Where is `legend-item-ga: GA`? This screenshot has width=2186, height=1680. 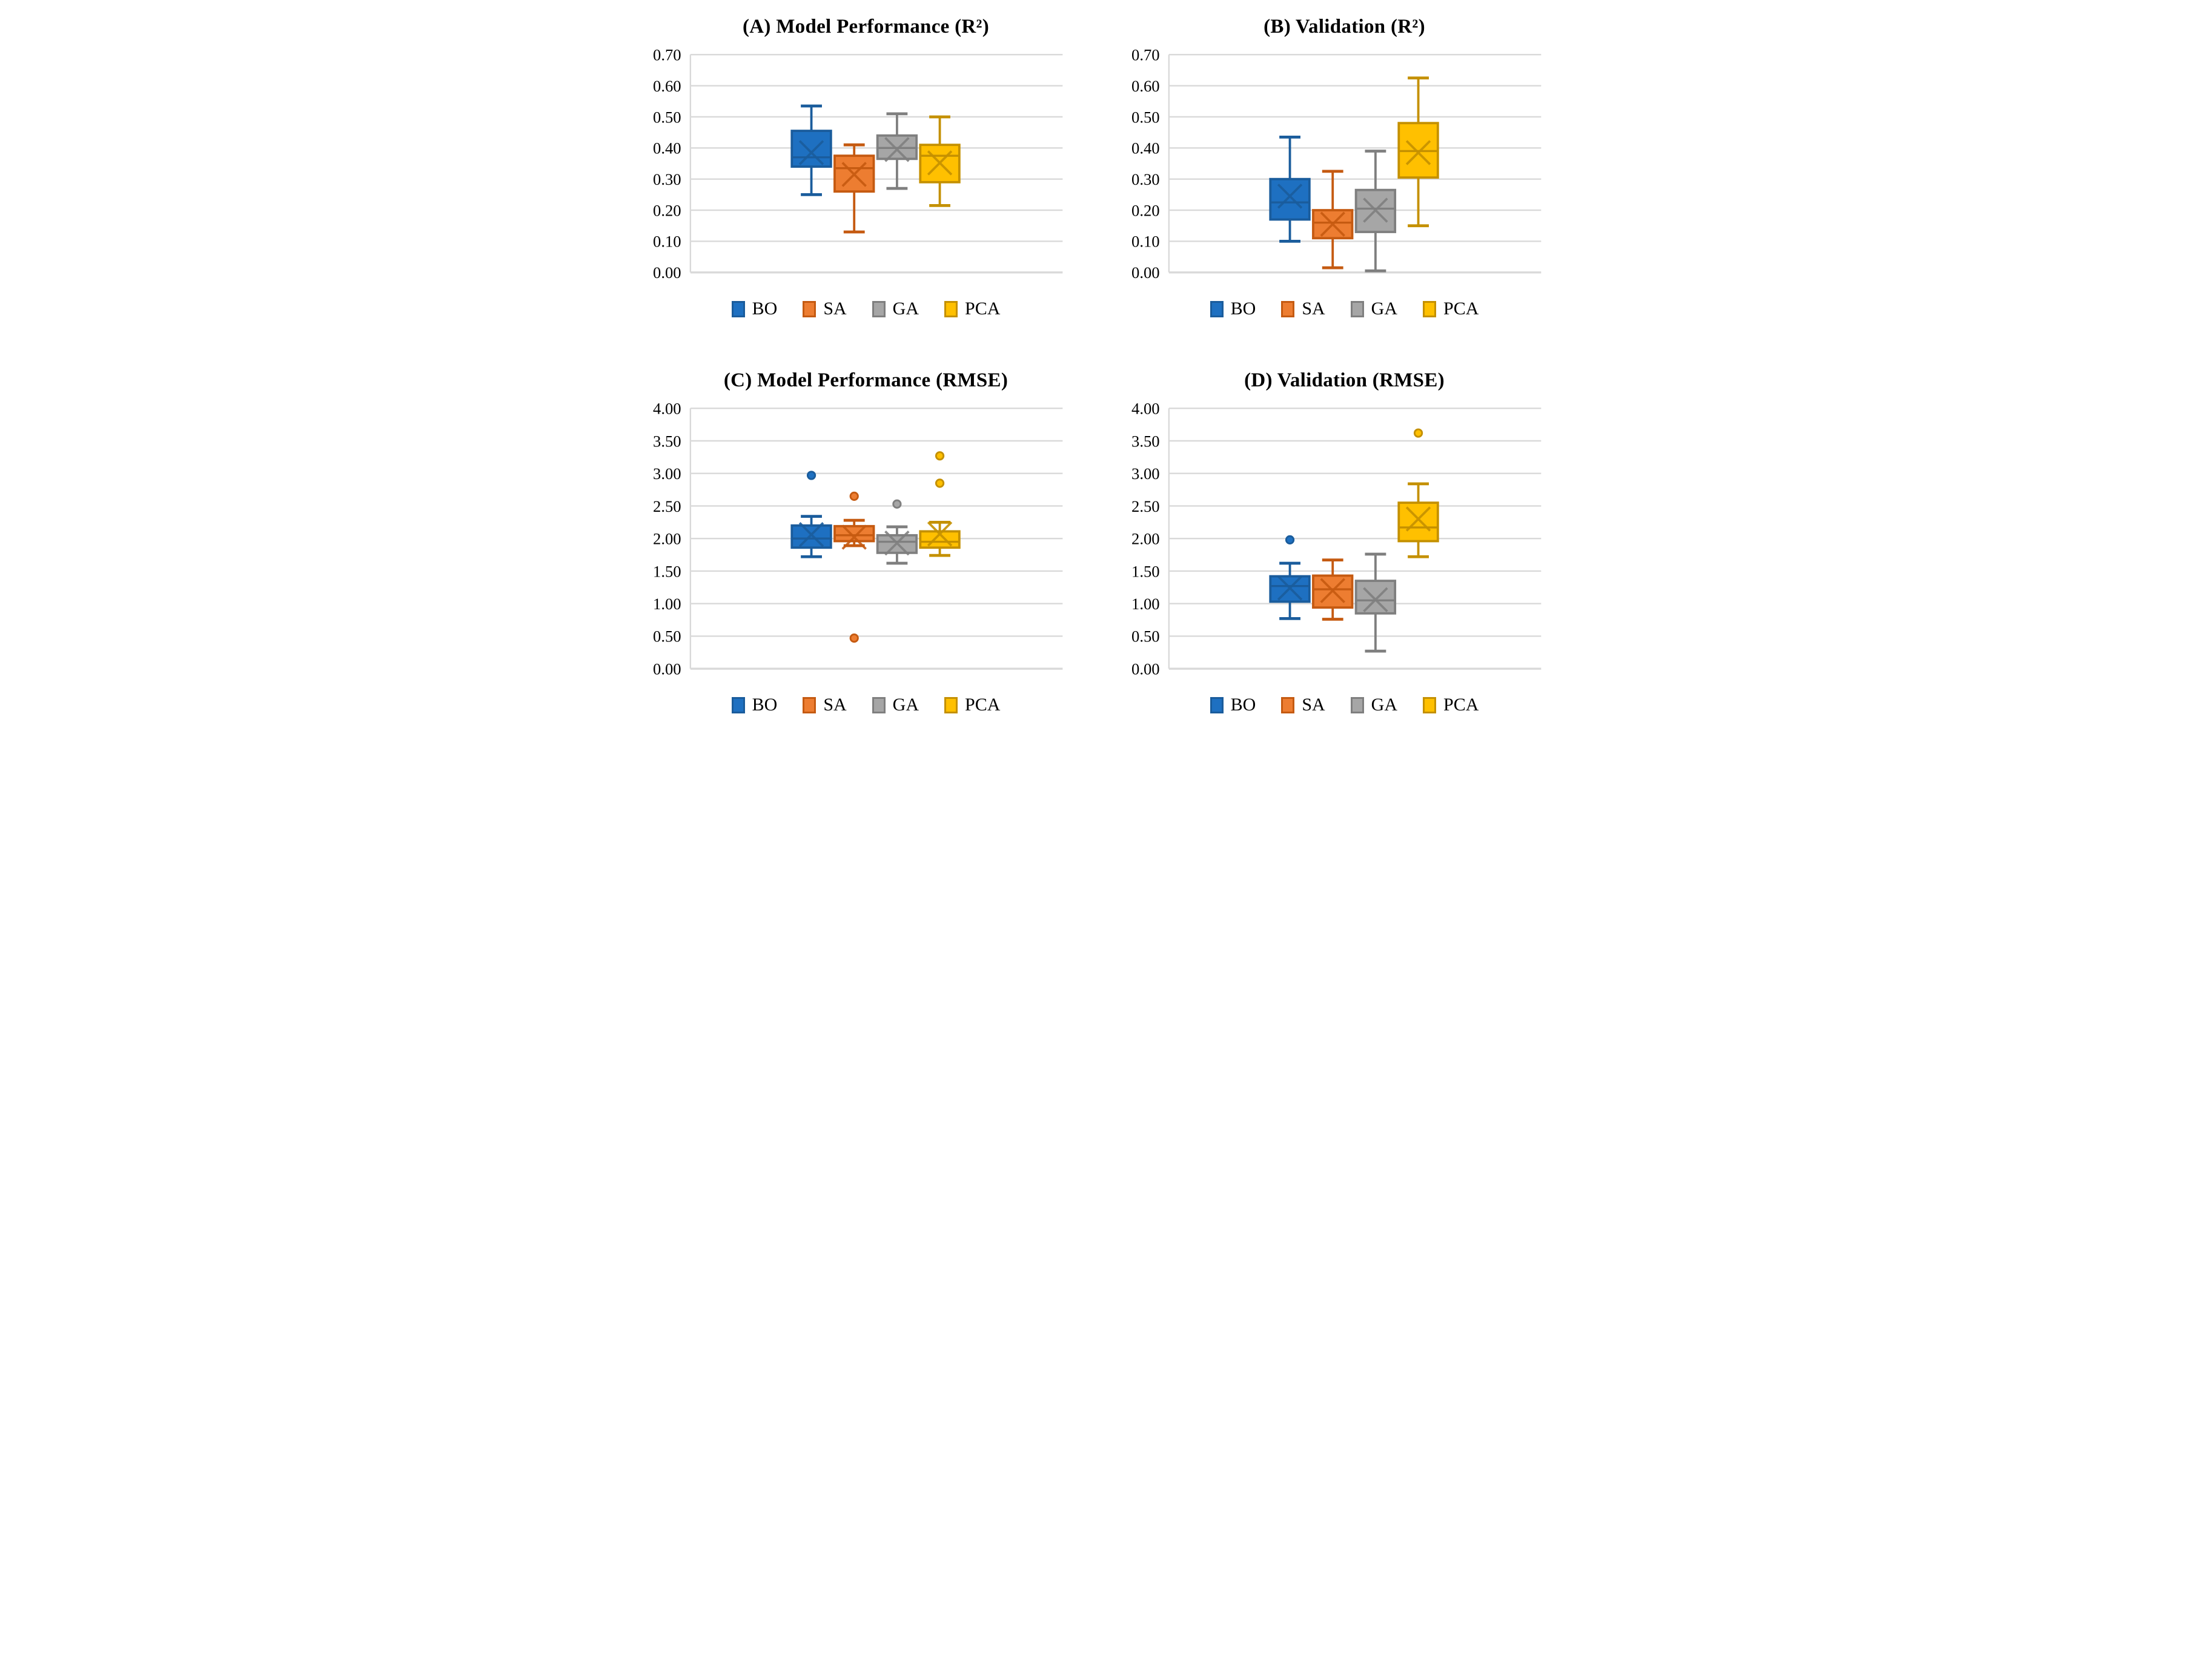 legend-item-ga: GA is located at coordinates (1374, 705).